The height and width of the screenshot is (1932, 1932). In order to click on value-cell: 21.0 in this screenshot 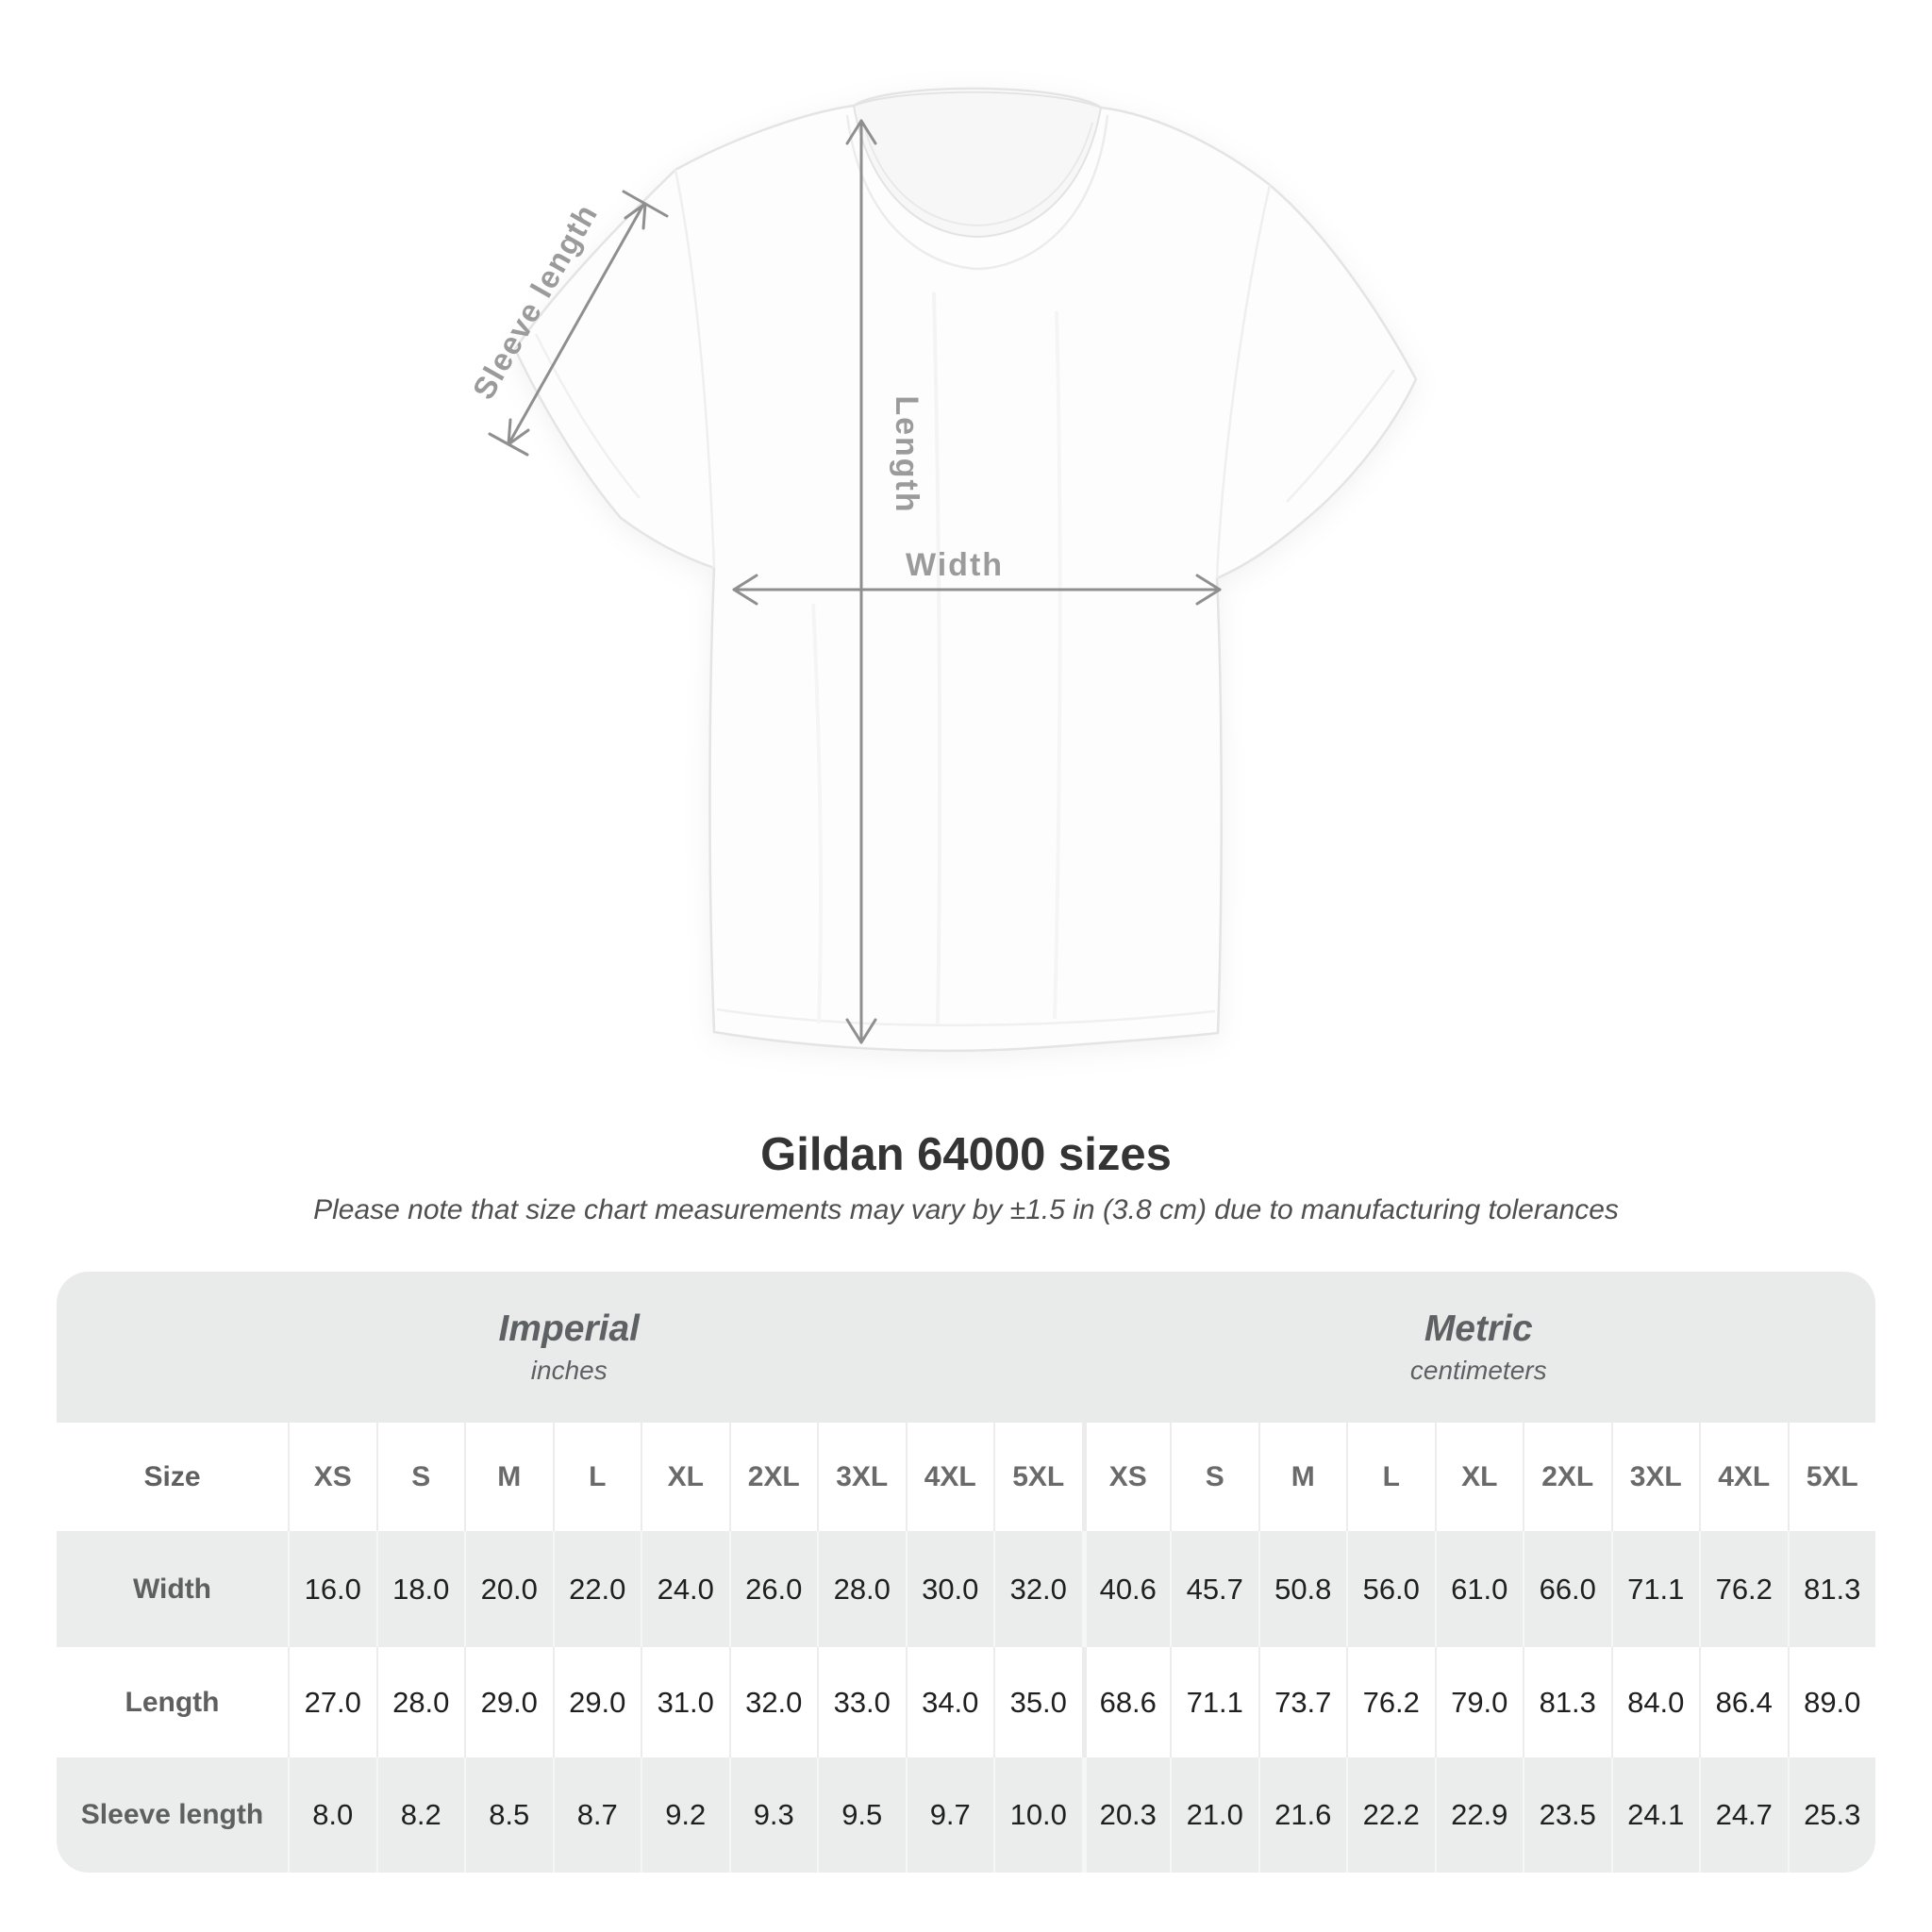, I will do `click(1214, 1815)`.